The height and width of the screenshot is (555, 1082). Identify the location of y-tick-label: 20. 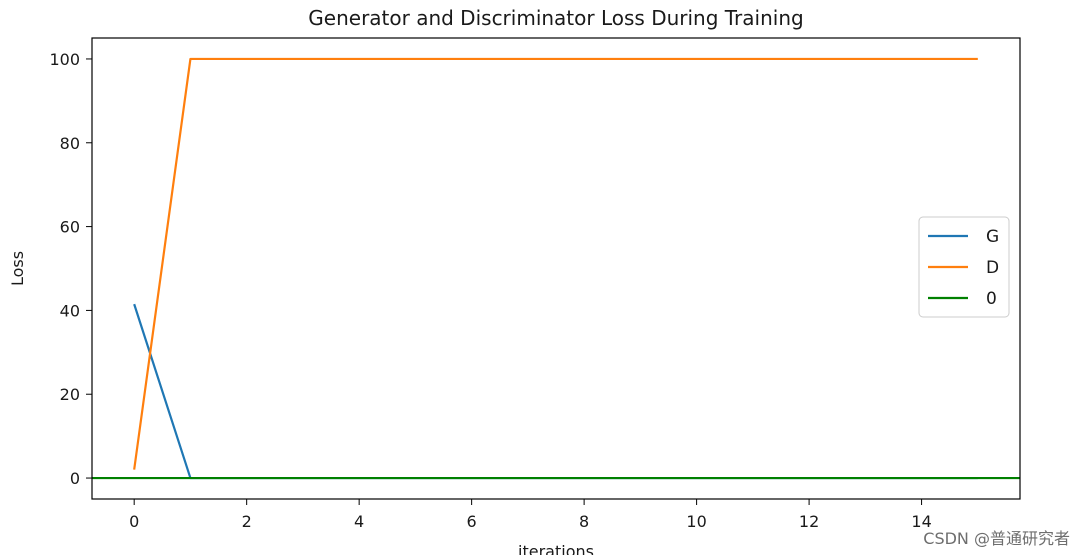
(70, 394).